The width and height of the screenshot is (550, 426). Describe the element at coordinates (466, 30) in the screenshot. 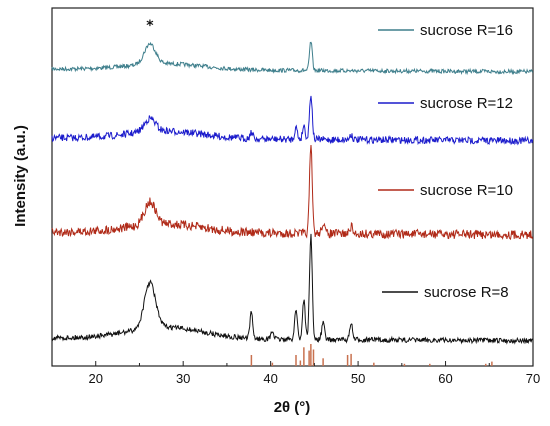

I see `legend-label-1: sucrose R=16` at that location.